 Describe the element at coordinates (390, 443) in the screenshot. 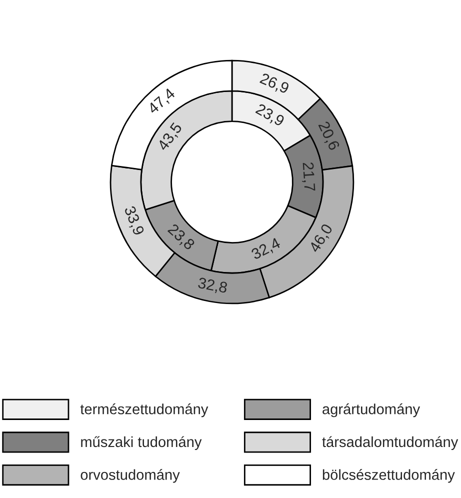

I see `legend-label: társadalomtudomány` at that location.